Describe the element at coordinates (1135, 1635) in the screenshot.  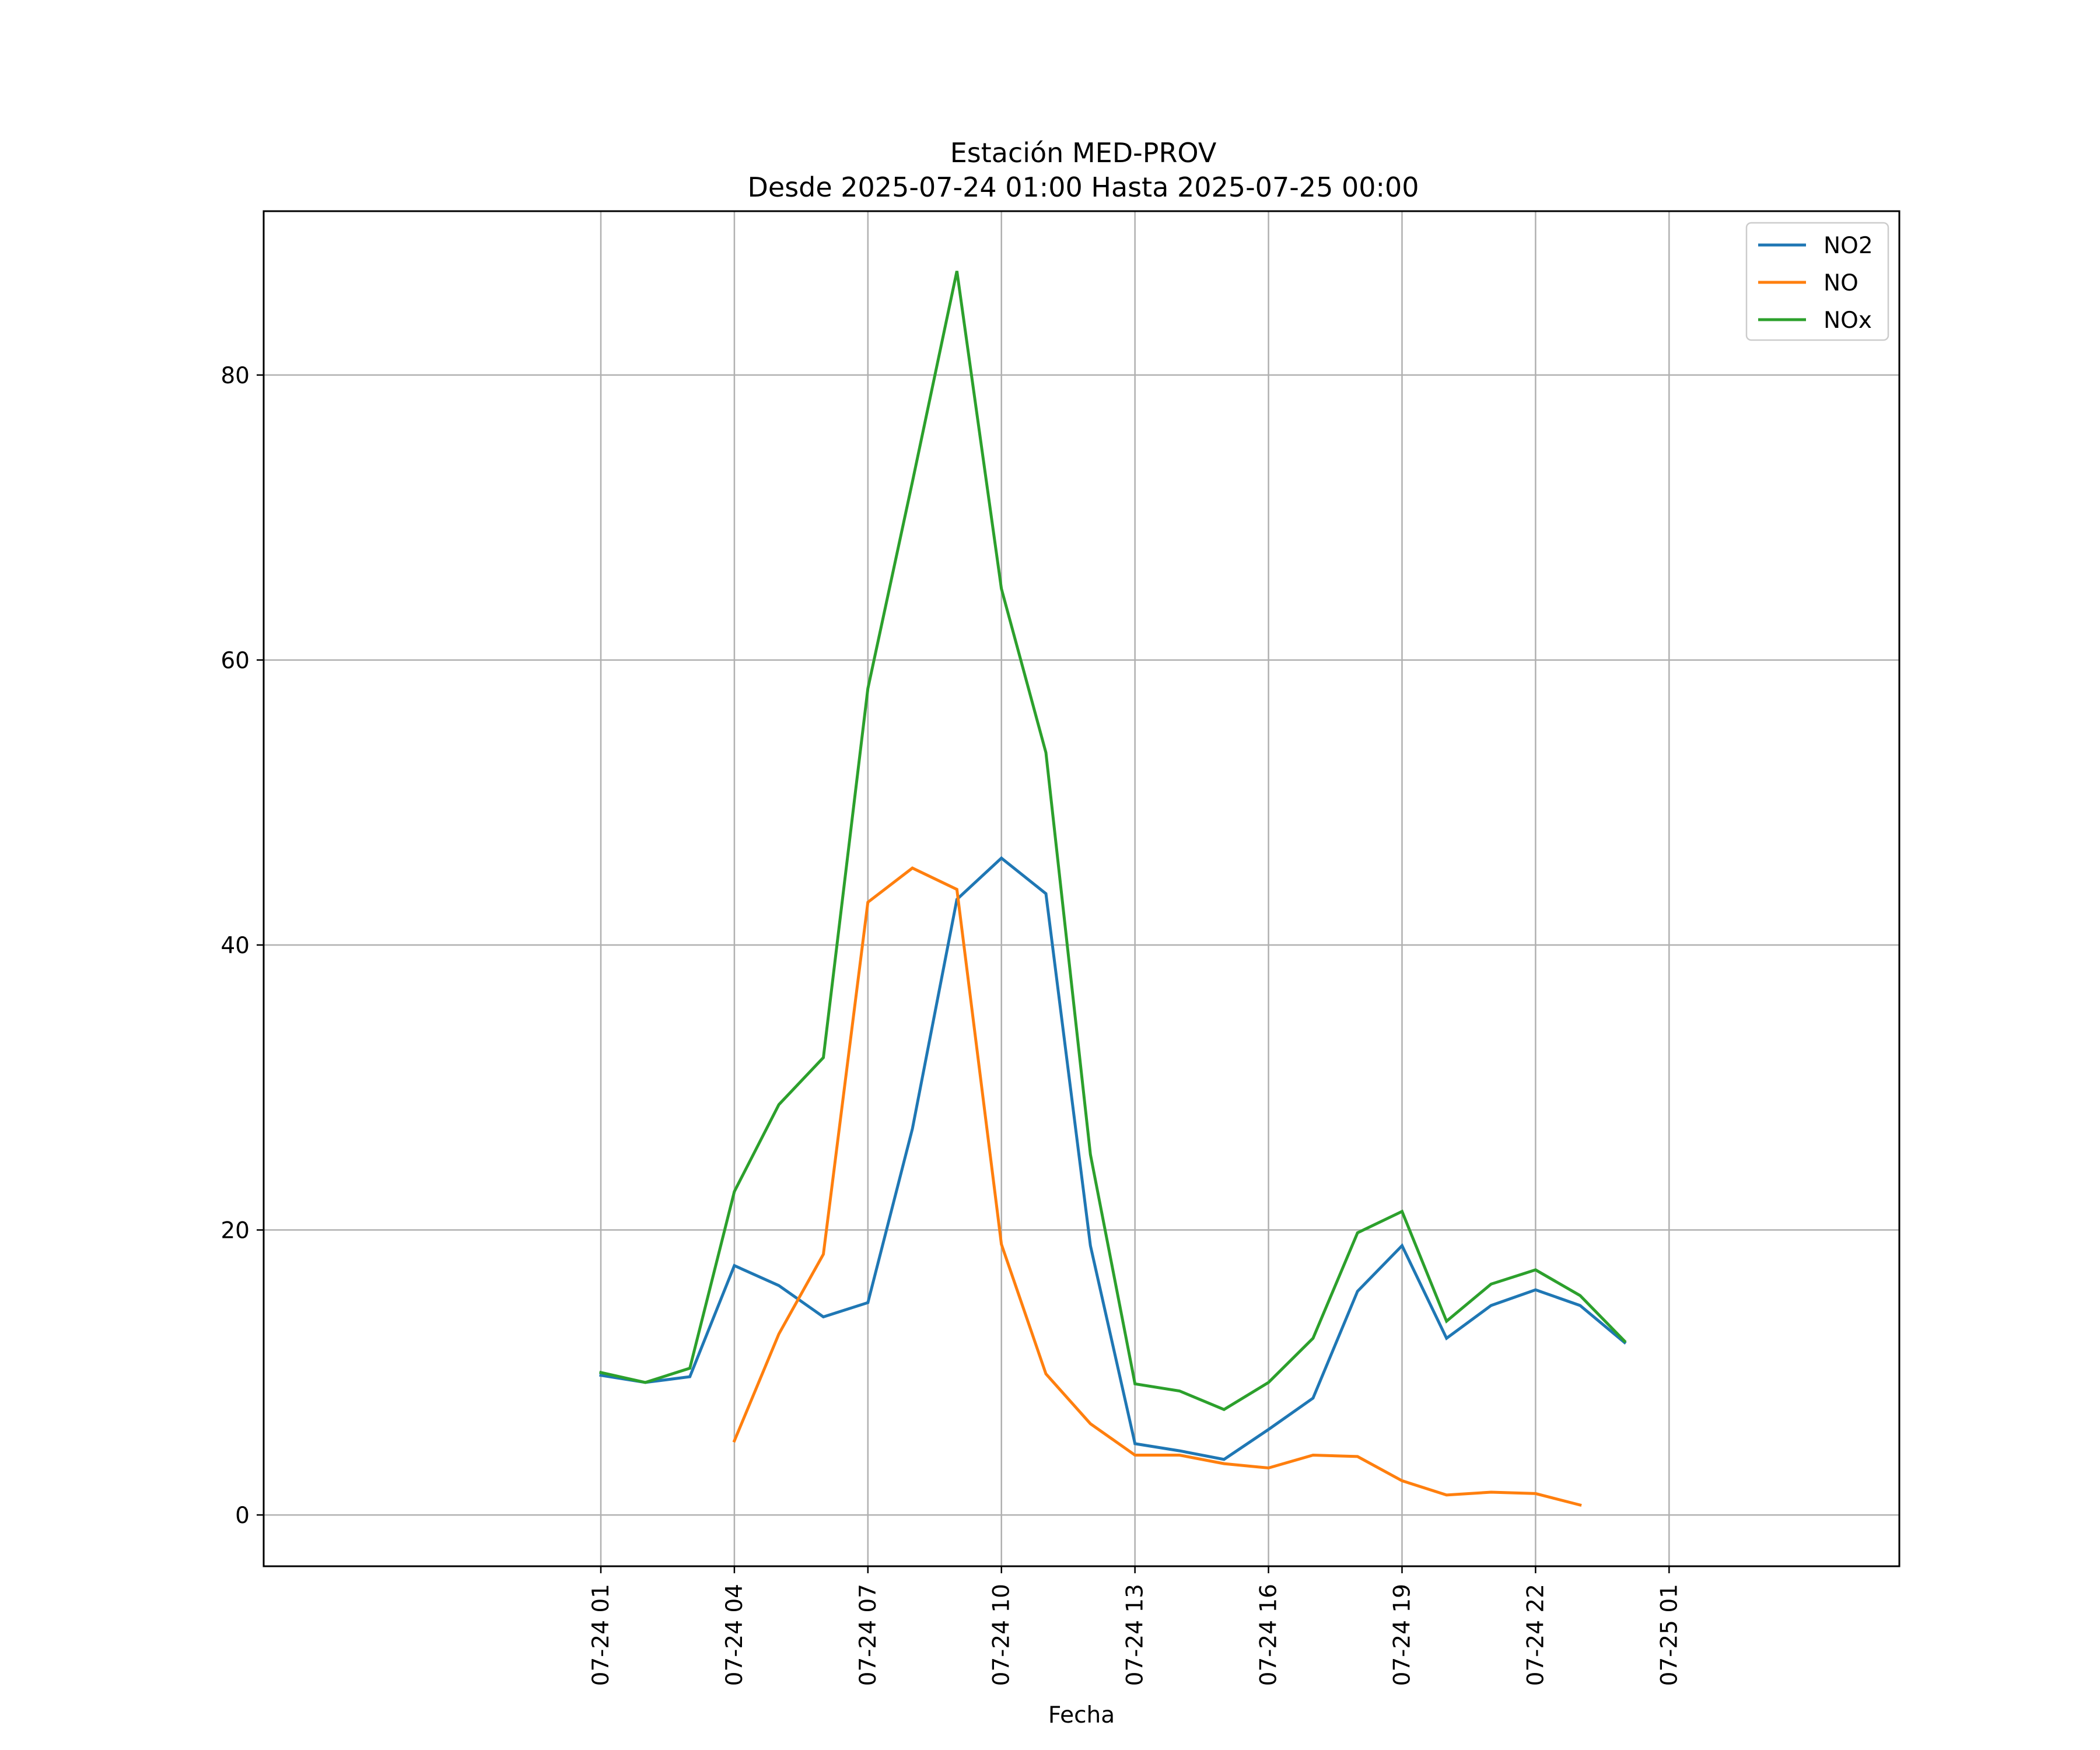
I see `x-tick-label: 07-24 13` at that location.